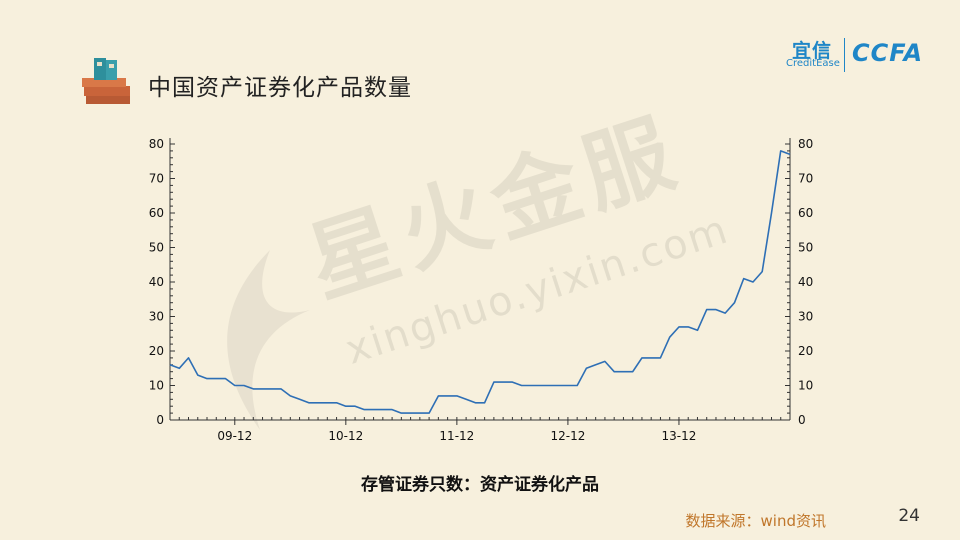 This screenshot has height=540, width=960. Describe the element at coordinates (480, 485) in the screenshot. I see `chart-caption: 存管证券只数：资产证券化产品` at that location.